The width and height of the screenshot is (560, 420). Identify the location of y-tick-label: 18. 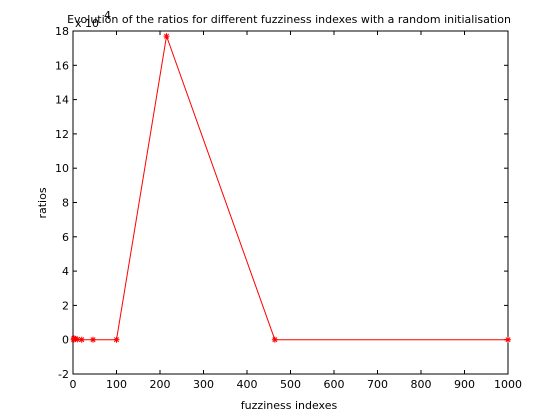
(62, 31).